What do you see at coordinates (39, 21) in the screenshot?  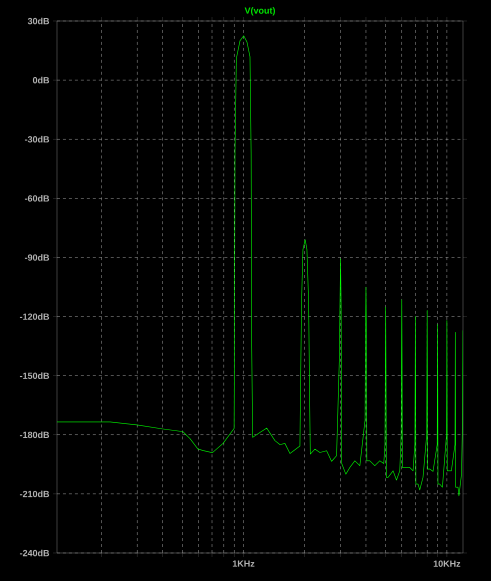 I see `y-tick-label: 30dB` at bounding box center [39, 21].